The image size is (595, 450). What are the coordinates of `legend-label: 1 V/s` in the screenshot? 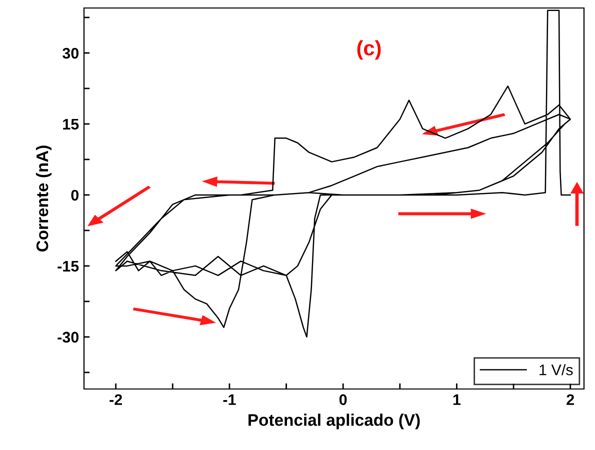 It's located at (556, 370).